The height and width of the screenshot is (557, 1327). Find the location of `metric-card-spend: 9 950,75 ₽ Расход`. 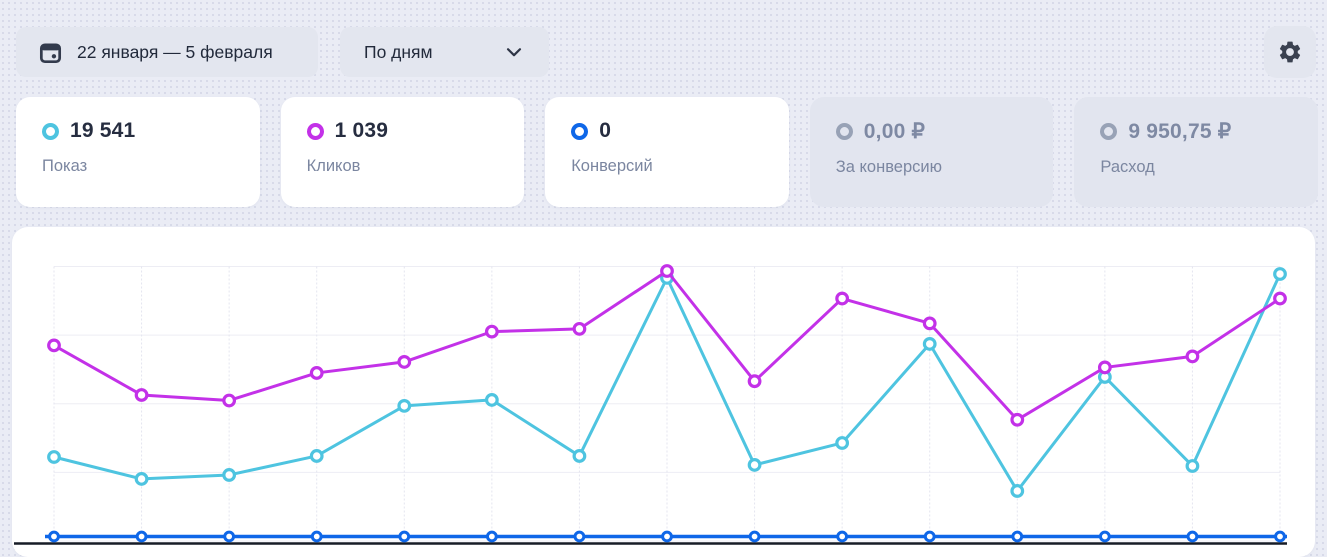

metric-card-spend: 9 950,75 ₽ Расход is located at coordinates (1196, 152).